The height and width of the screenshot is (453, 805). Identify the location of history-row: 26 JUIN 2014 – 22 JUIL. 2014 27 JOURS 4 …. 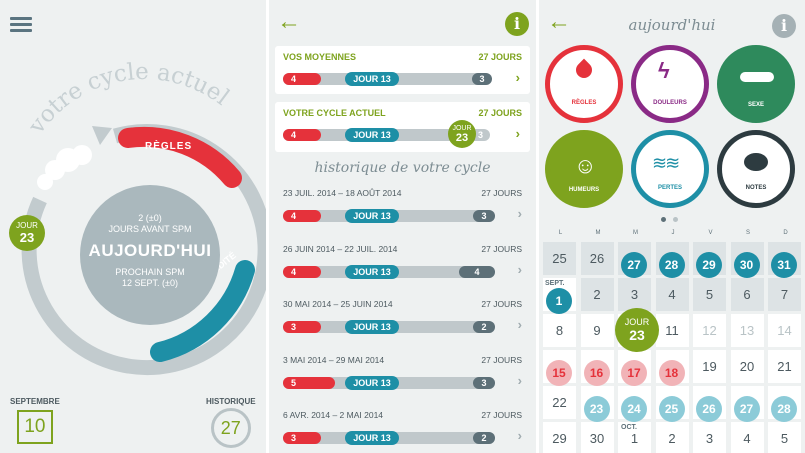
(402, 265).